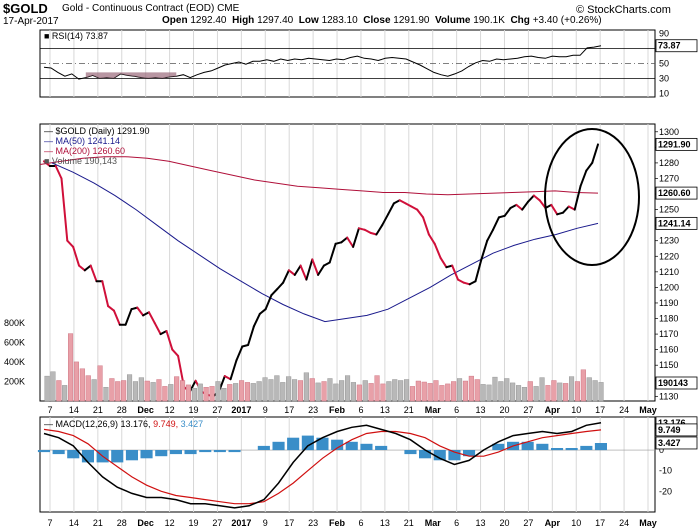 This screenshot has height=530, width=700. What do you see at coordinates (122, 410) in the screenshot?
I see `x-tick-label: 28` at bounding box center [122, 410].